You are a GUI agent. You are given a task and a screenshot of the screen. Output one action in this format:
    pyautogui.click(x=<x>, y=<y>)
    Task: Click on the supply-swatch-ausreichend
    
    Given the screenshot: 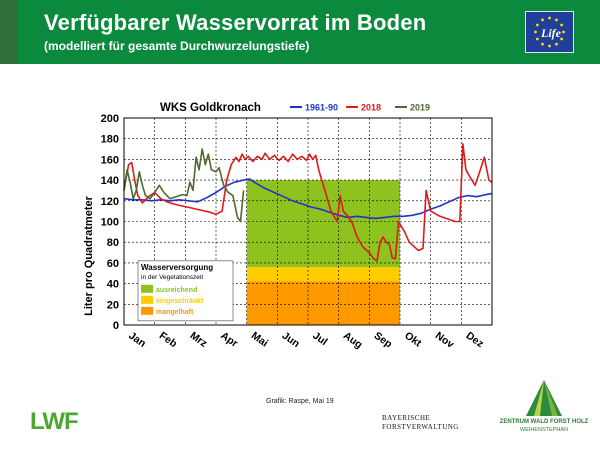 What is the action you would take?
    pyautogui.click(x=147, y=288)
    